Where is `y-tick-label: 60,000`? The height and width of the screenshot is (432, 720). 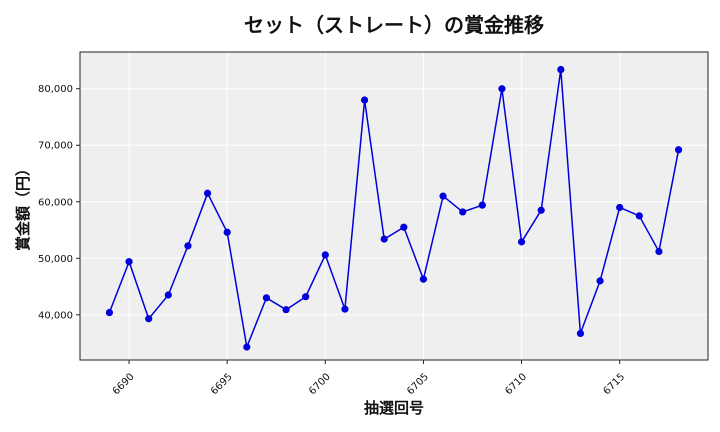 y-tick-label: 60,000 is located at coordinates (55, 202).